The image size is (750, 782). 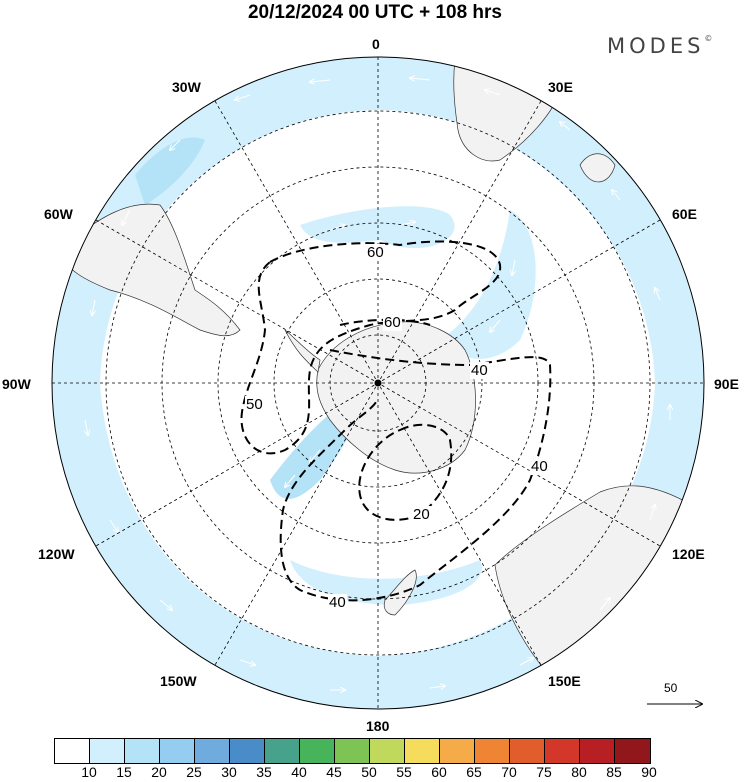 I want to click on jet-stream-inner-band-east, so click(x=488, y=284).